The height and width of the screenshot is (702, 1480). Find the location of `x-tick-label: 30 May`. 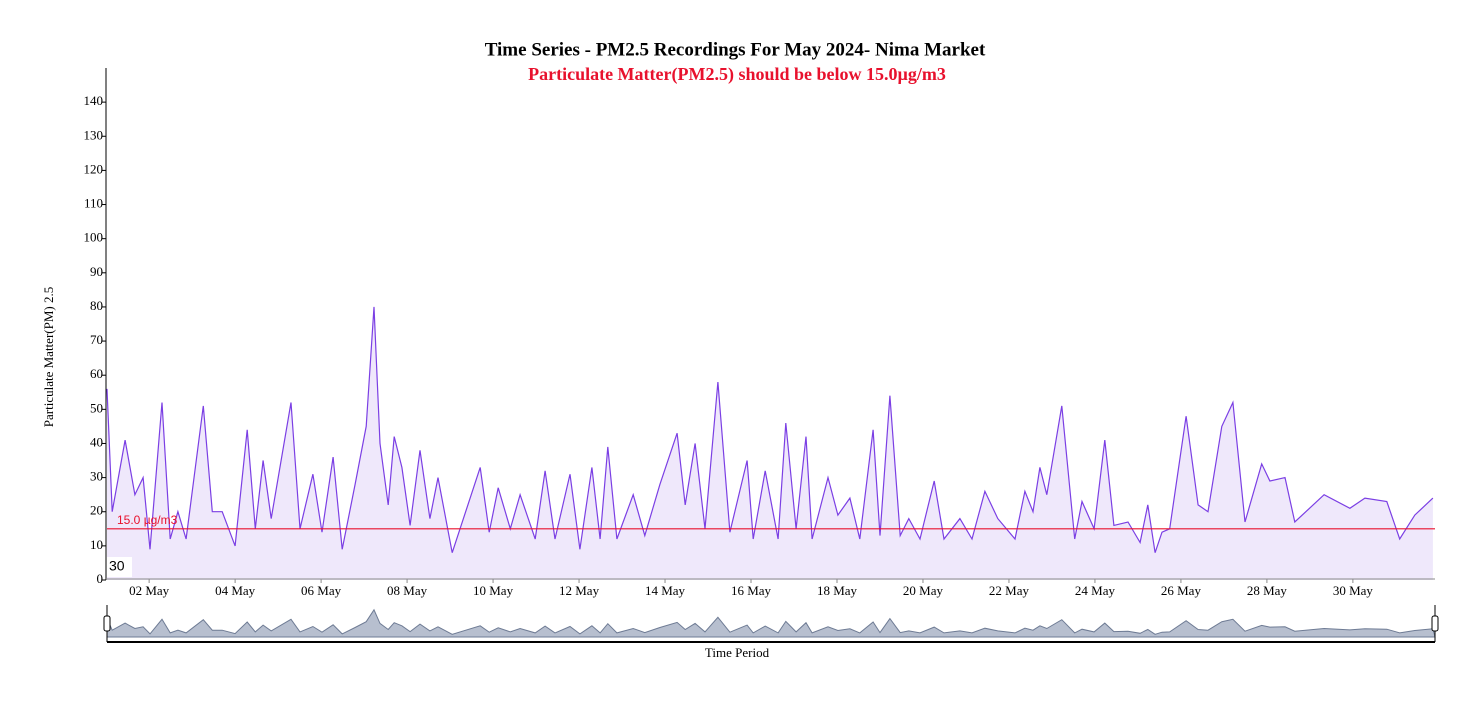

x-tick-label: 30 May is located at coordinates (1353, 590).